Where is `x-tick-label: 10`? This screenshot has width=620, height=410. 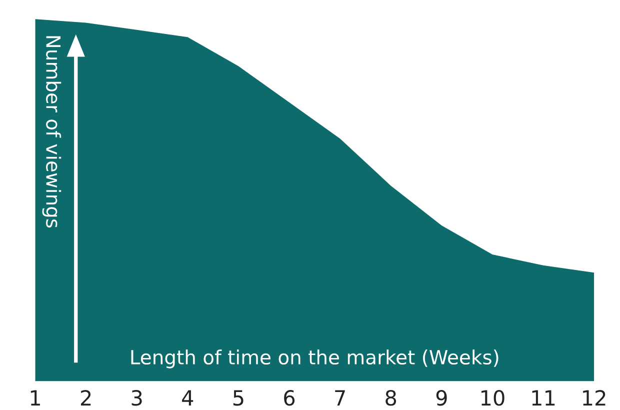 x-tick-label: 10 is located at coordinates (492, 398).